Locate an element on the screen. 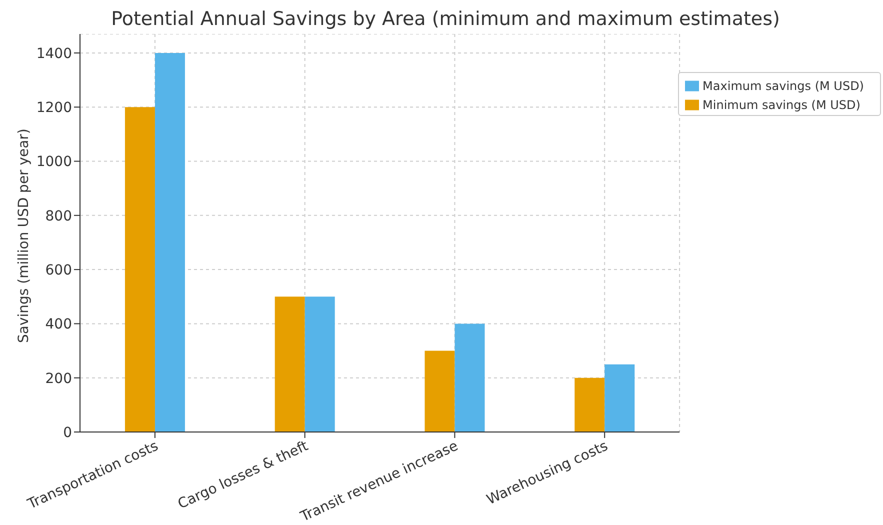  y-axis-title: Savings (million USD per year) is located at coordinates (24, 235).